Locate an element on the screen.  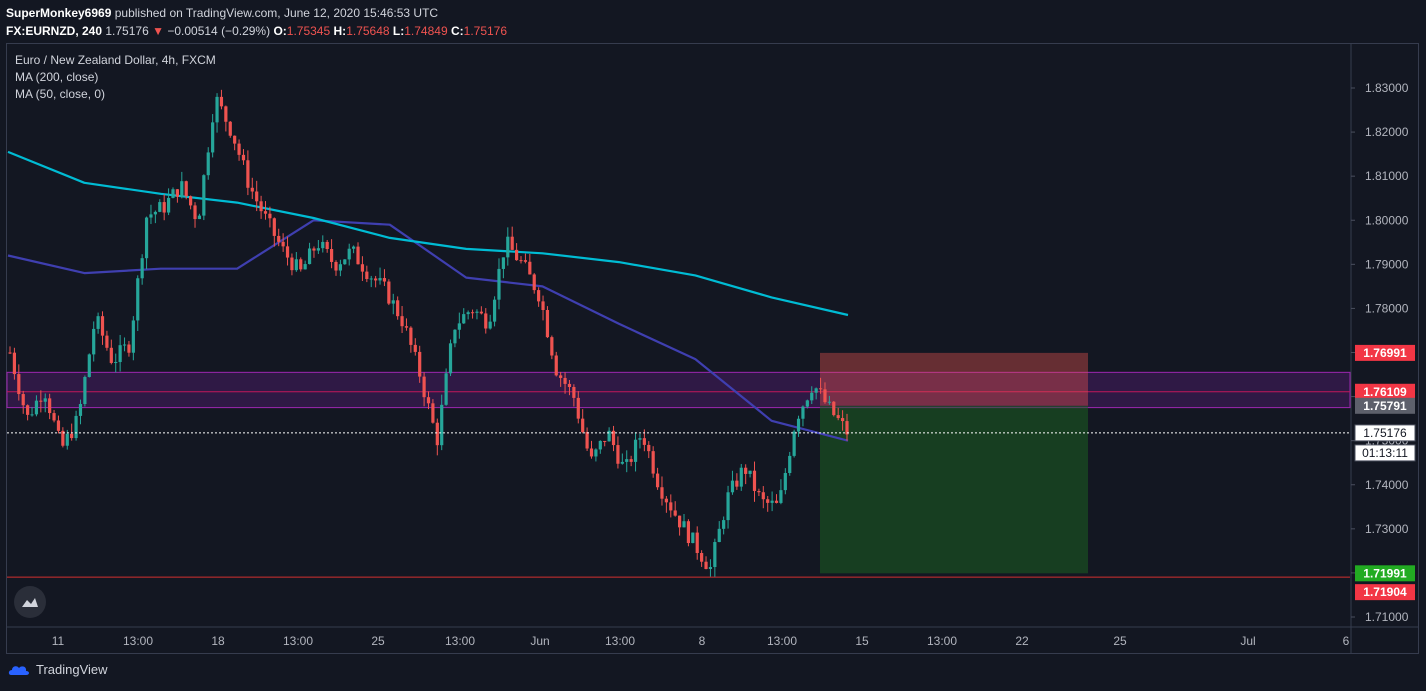
price-label: 1.75791 is located at coordinates (1385, 406).